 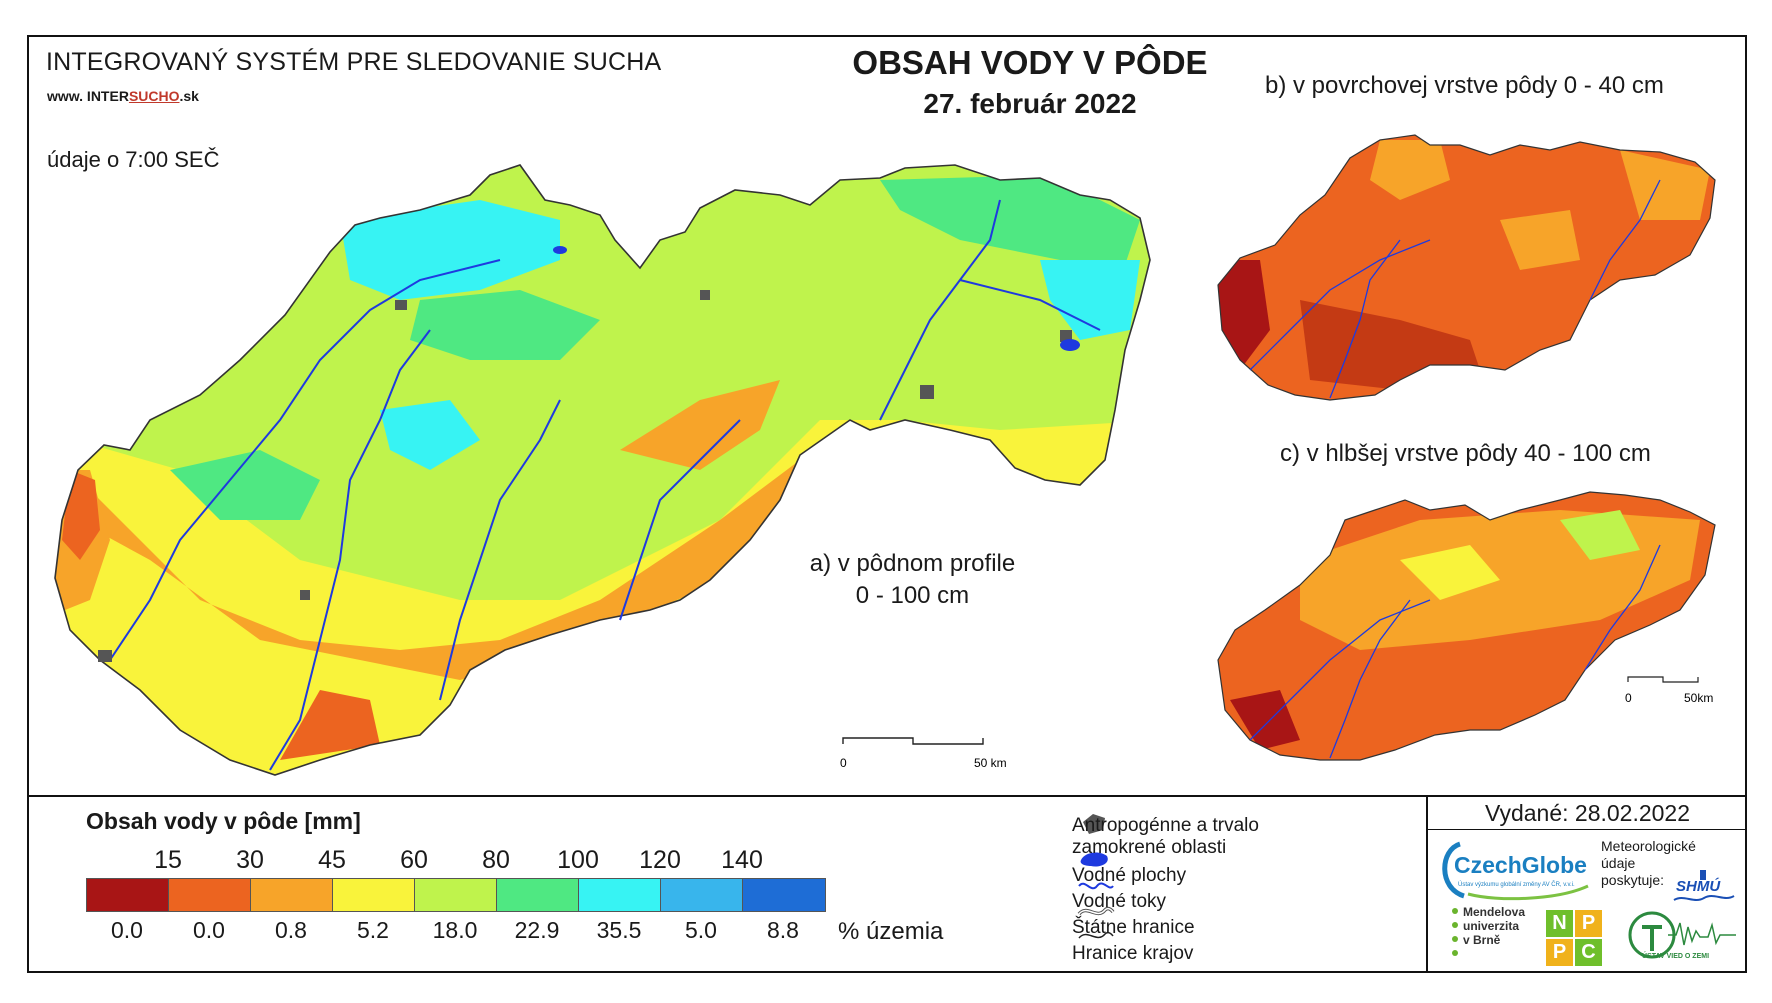 What do you see at coordinates (1698, 698) in the screenshot?
I see `svg-text: 50km` at bounding box center [1698, 698].